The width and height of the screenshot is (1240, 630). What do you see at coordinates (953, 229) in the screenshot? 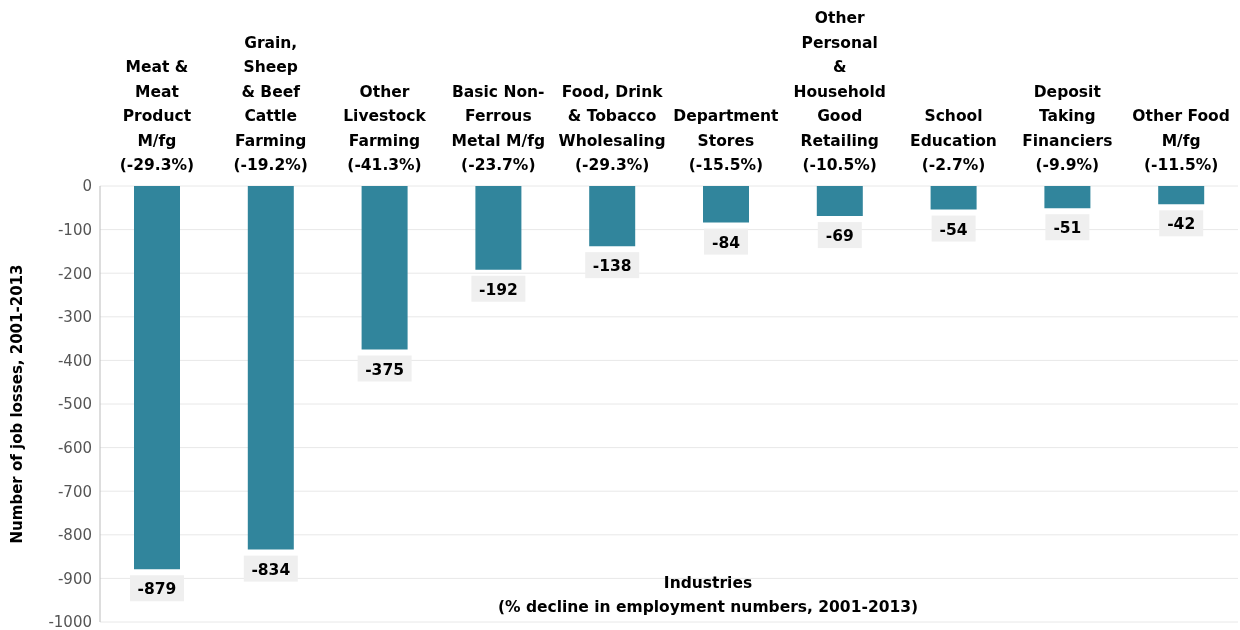
I see `data-label: -54` at bounding box center [953, 229].